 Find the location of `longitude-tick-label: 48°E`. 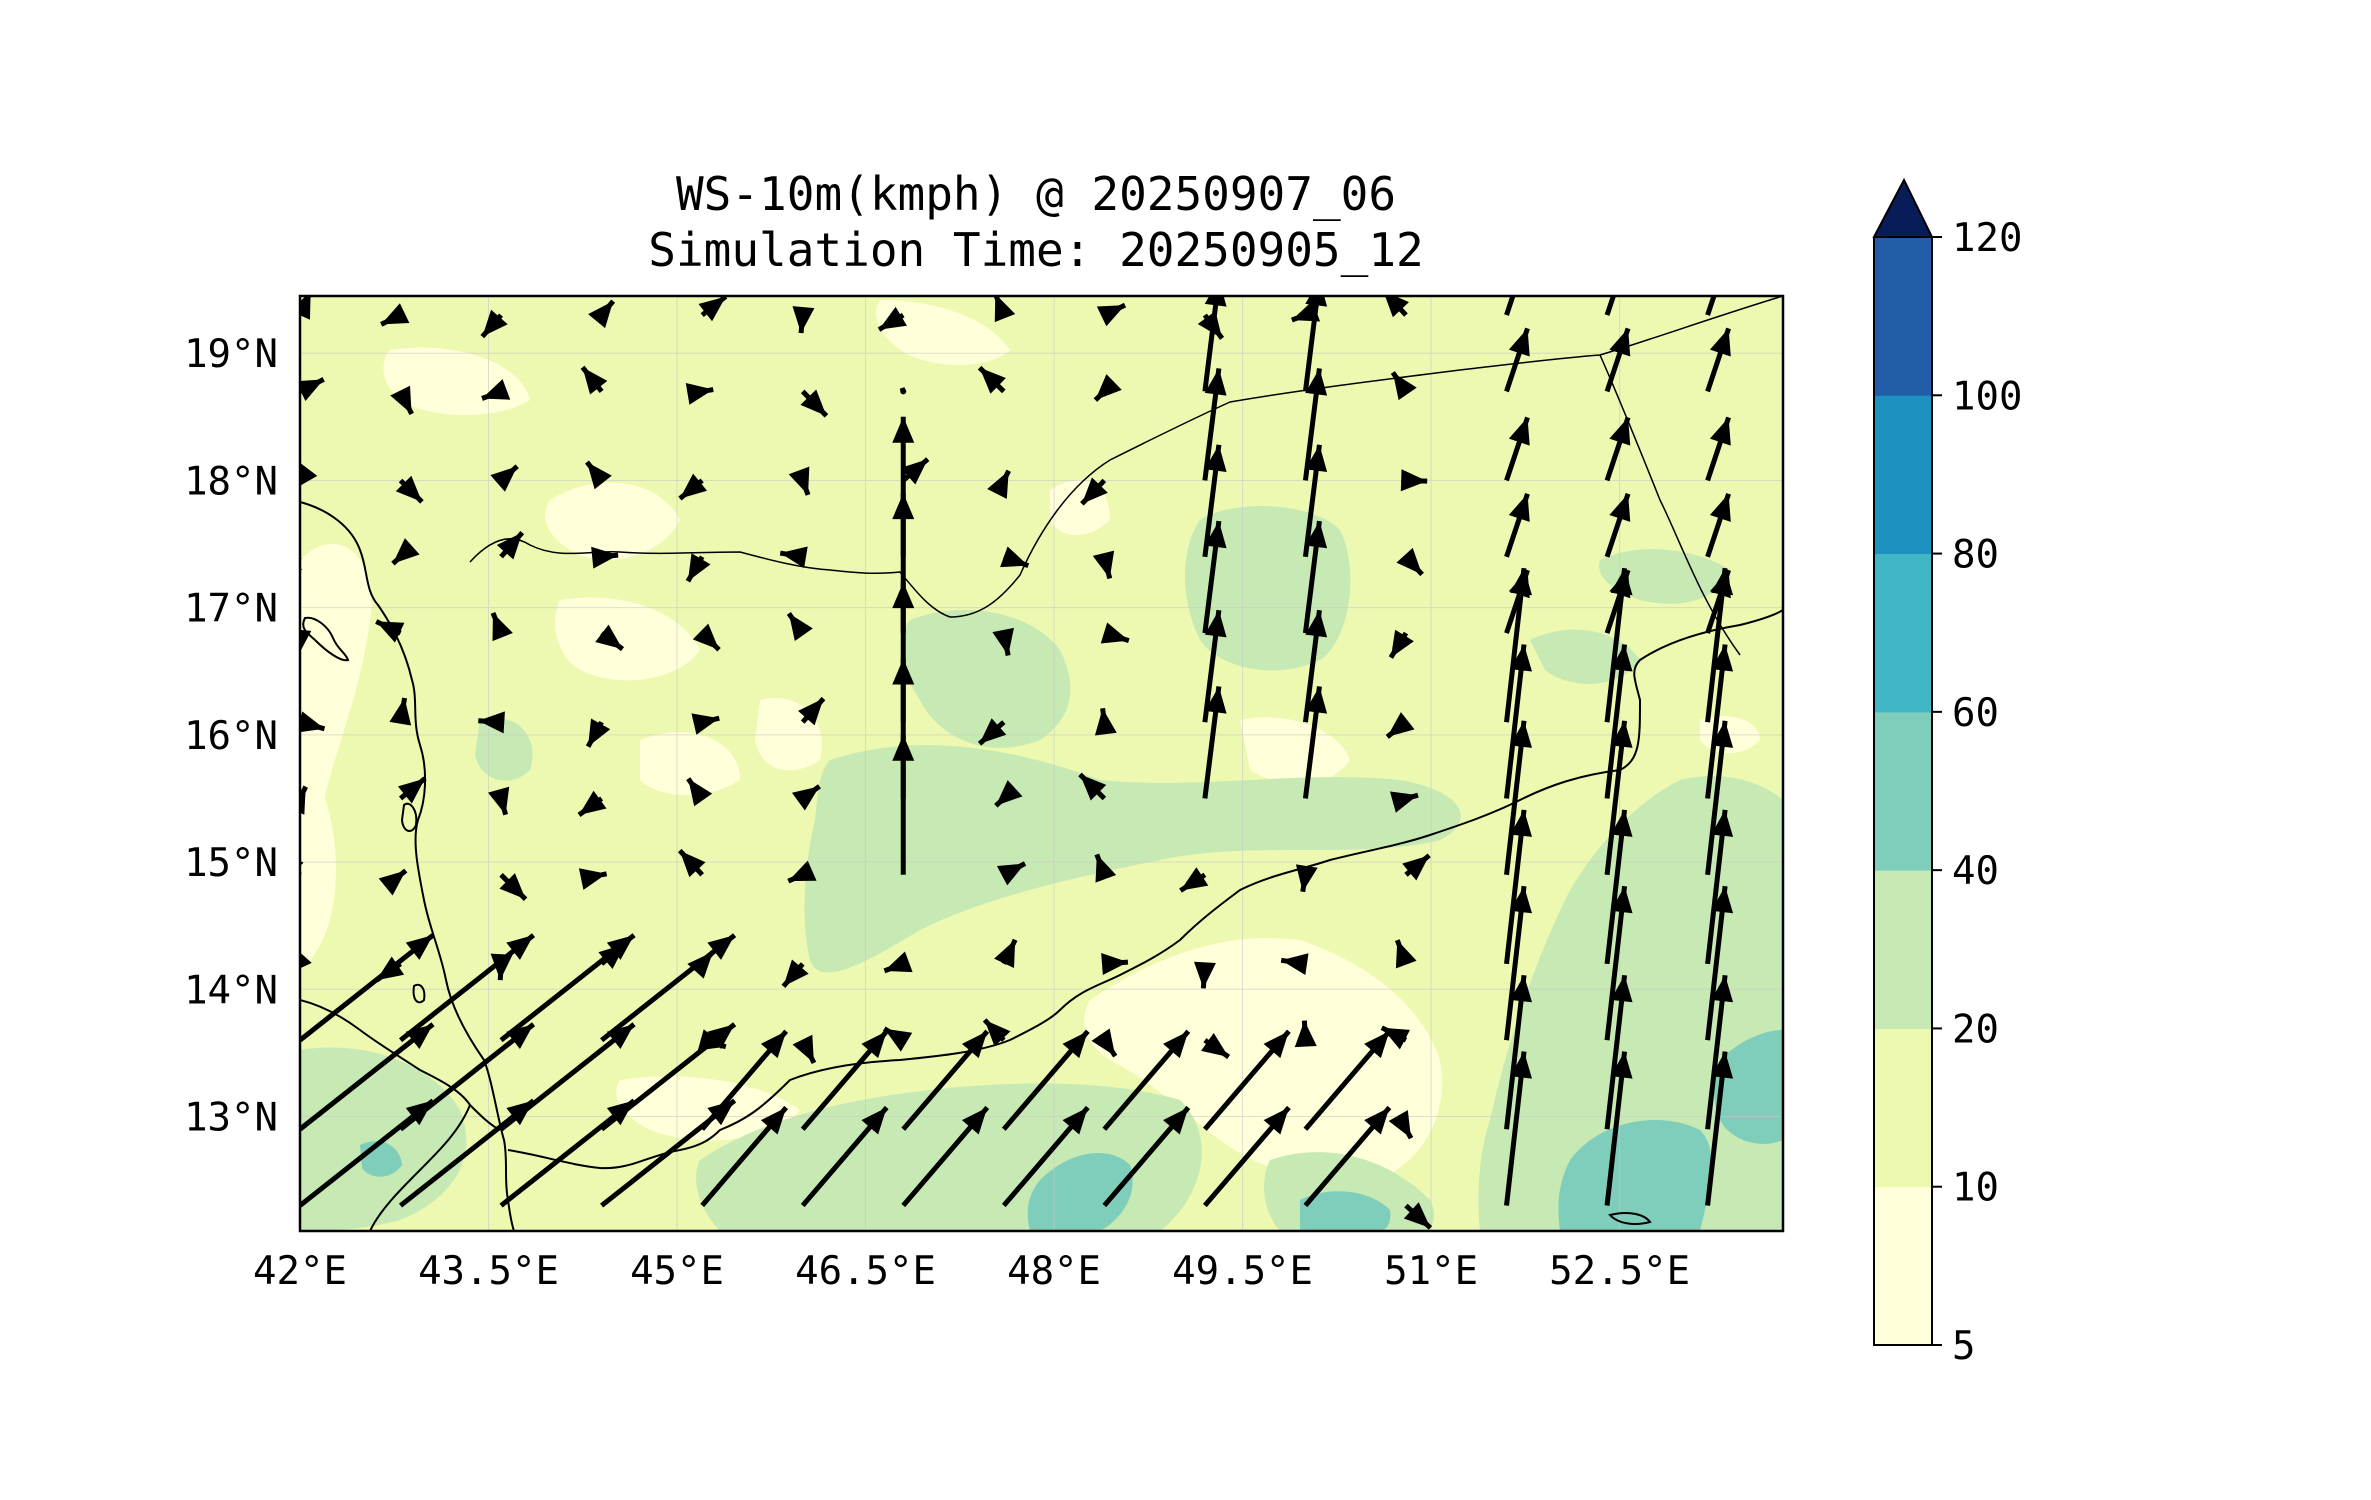

longitude-tick-label: 48°E is located at coordinates (1054, 1271).